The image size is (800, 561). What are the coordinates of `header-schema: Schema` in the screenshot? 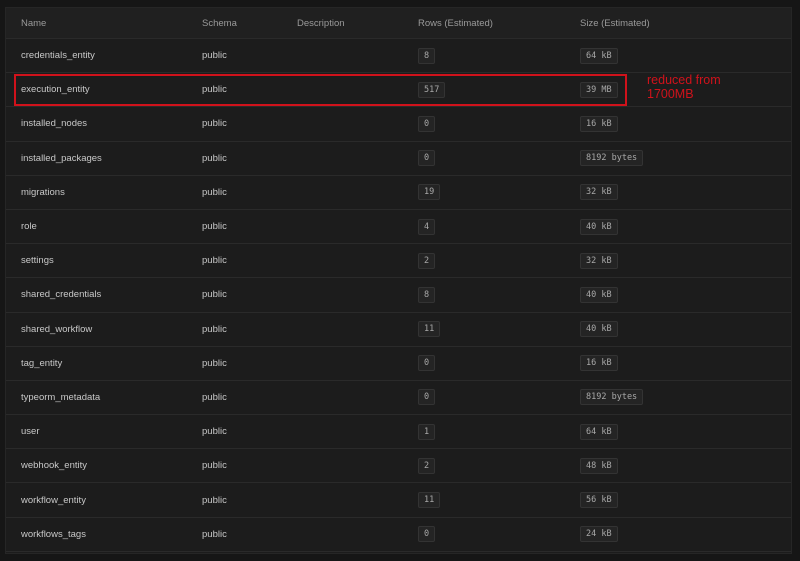 It's located at (219, 23).